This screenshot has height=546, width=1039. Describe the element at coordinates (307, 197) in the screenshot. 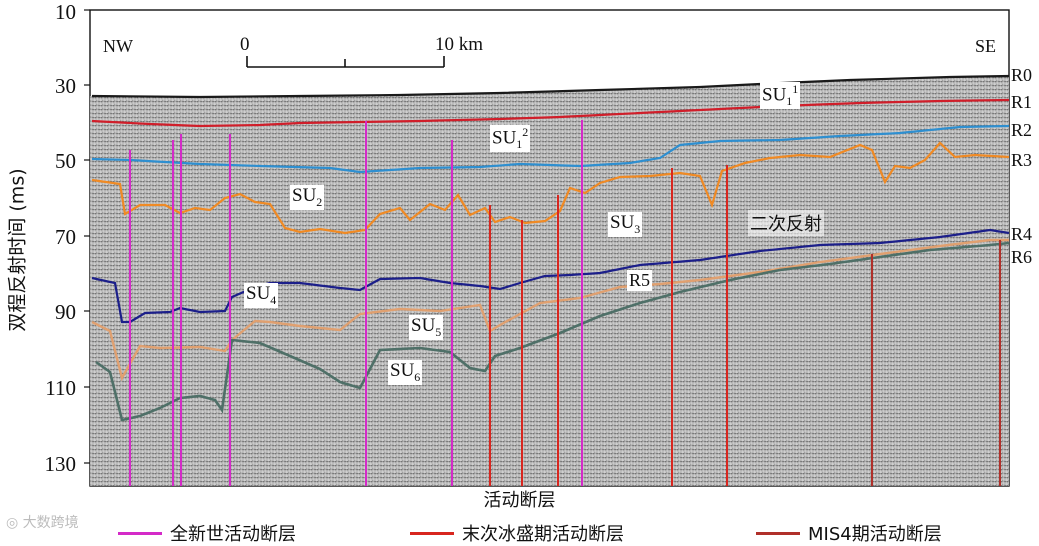

I see `unit-label-su2: SU2` at that location.